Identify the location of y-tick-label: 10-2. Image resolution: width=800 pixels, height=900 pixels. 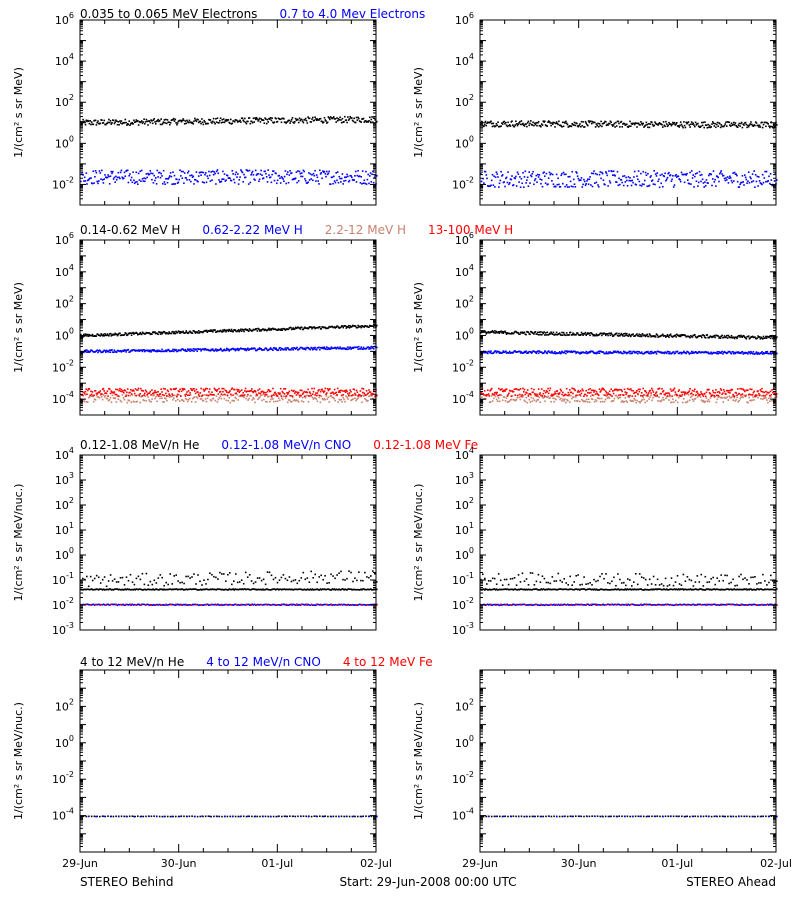
(463, 183).